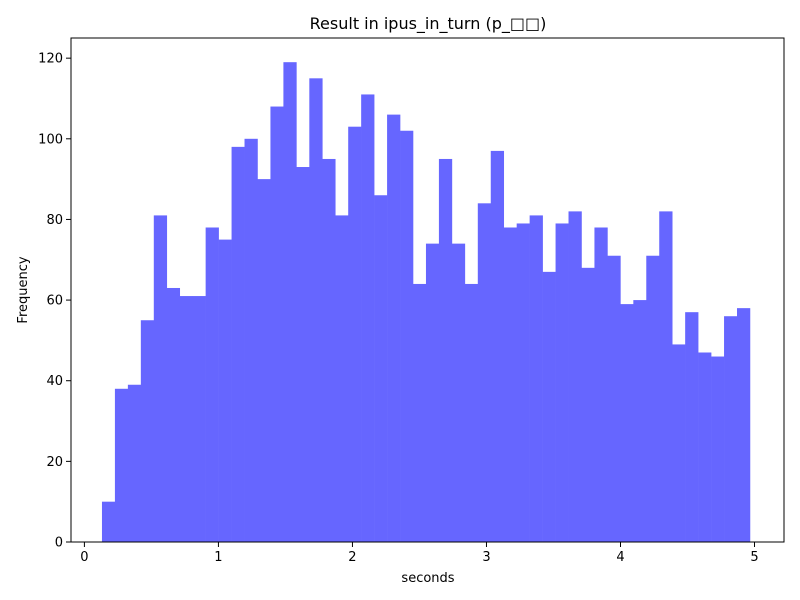 This screenshot has height=600, width=800. What do you see at coordinates (50, 59) in the screenshot?
I see `y-tick-label: 120` at bounding box center [50, 59].